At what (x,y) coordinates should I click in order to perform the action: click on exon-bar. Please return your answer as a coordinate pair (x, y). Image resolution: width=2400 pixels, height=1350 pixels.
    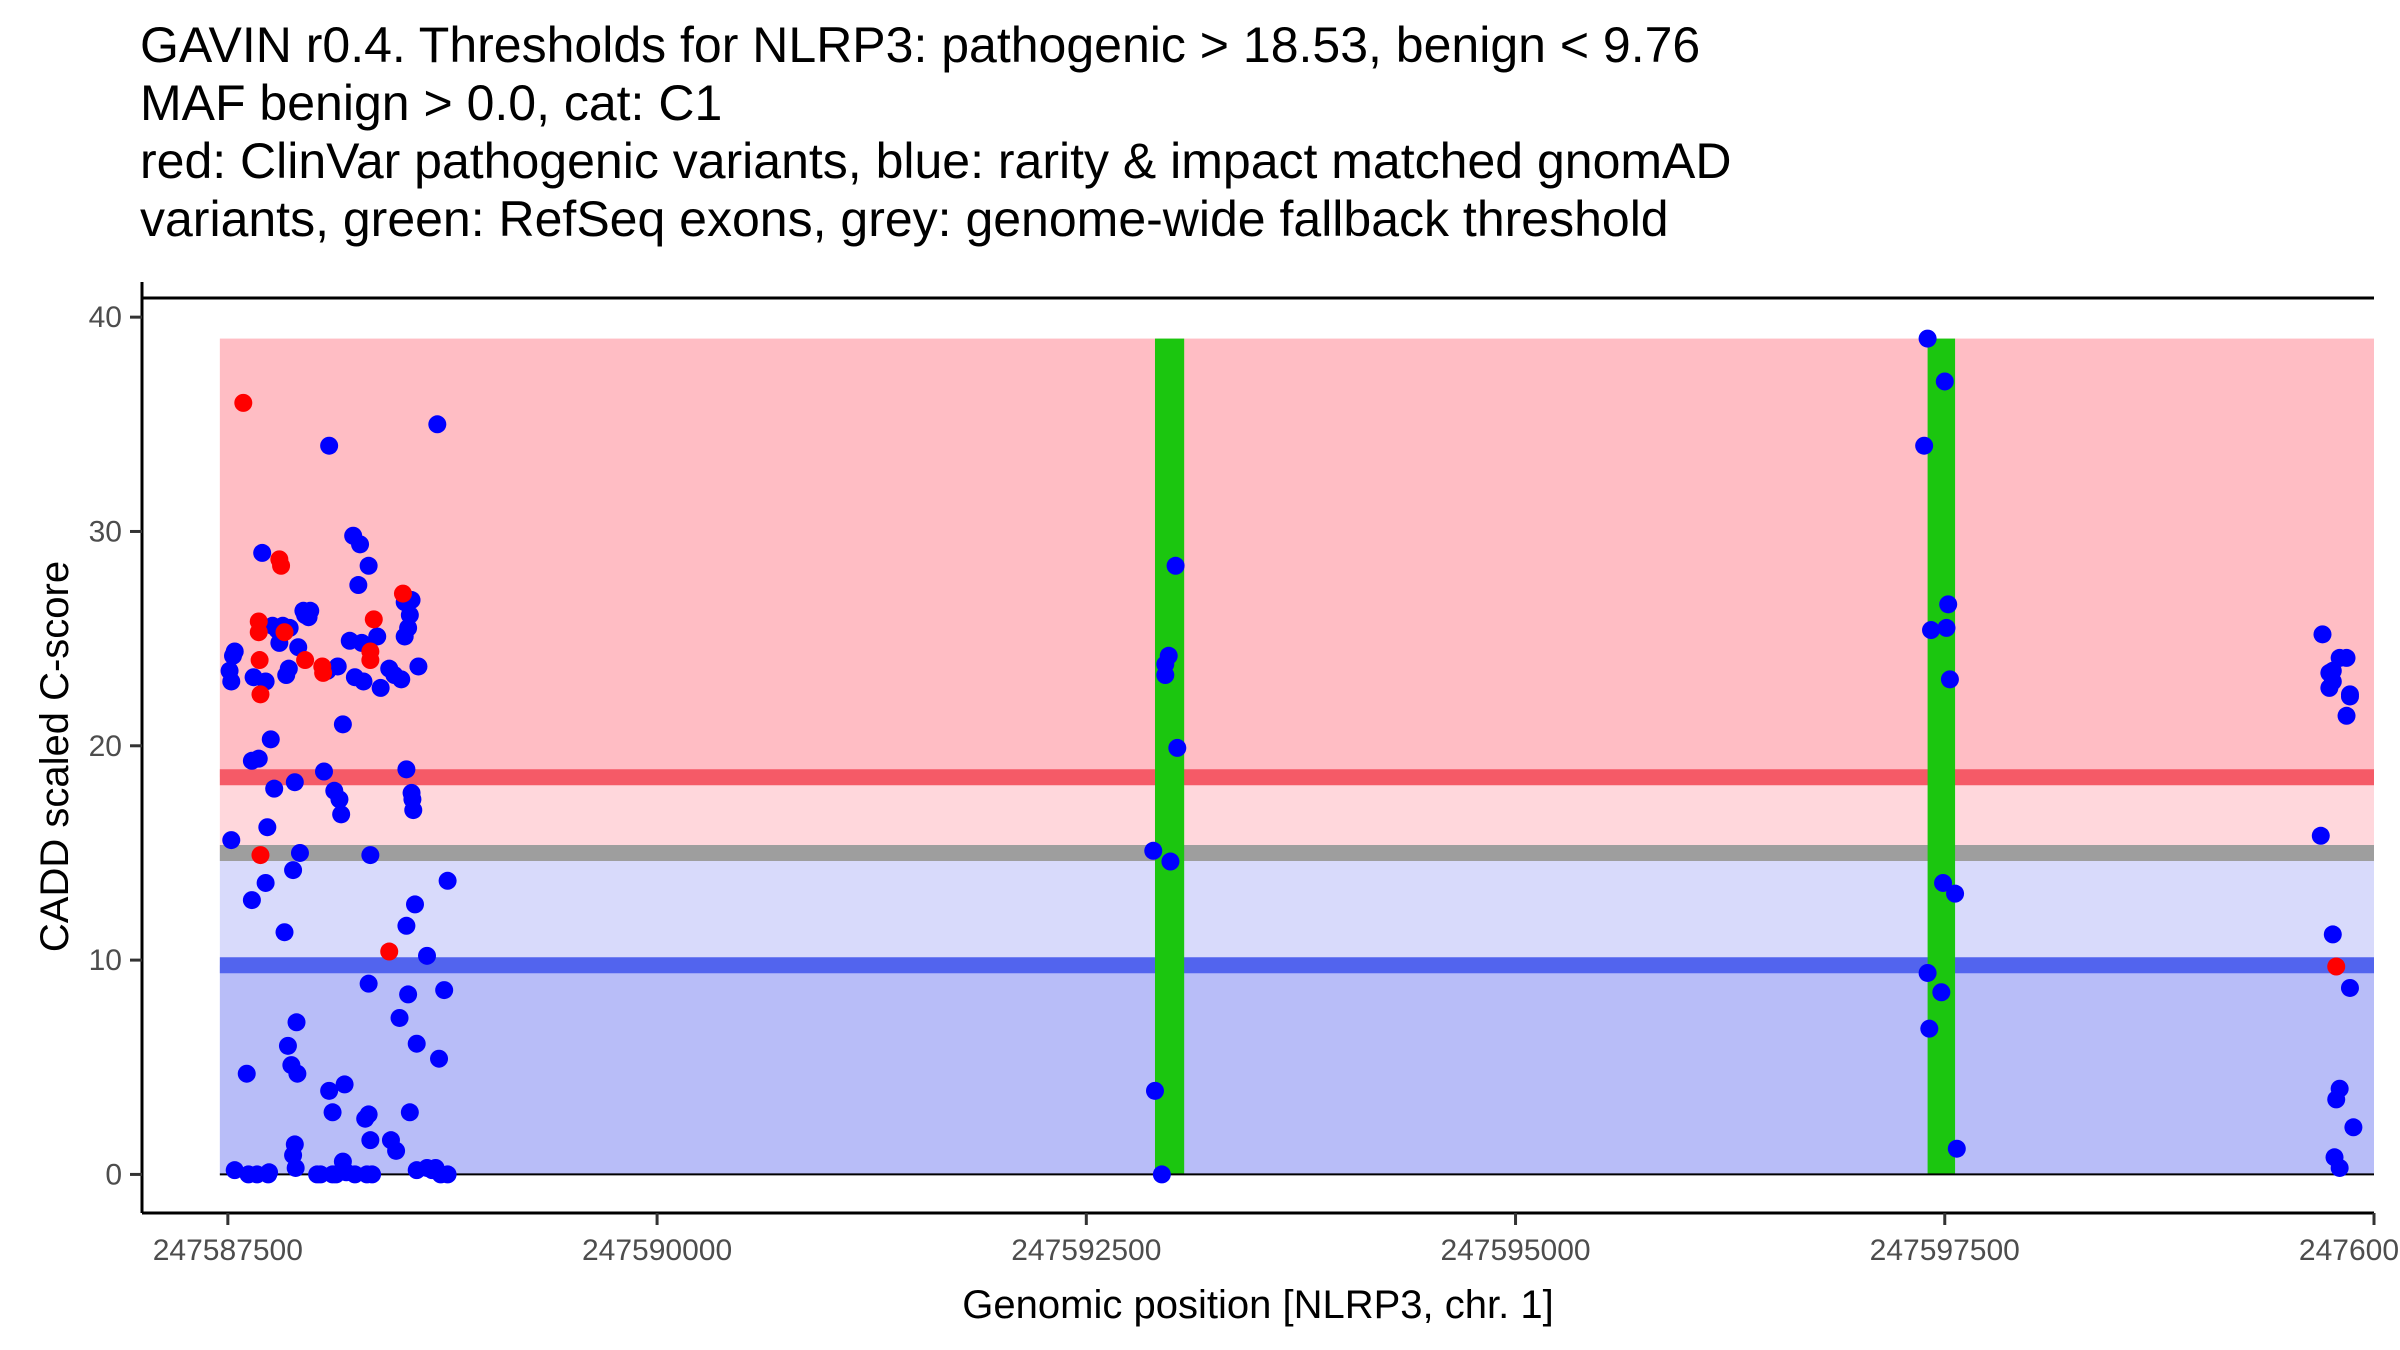
    Looking at the image, I should click on (1941, 756).